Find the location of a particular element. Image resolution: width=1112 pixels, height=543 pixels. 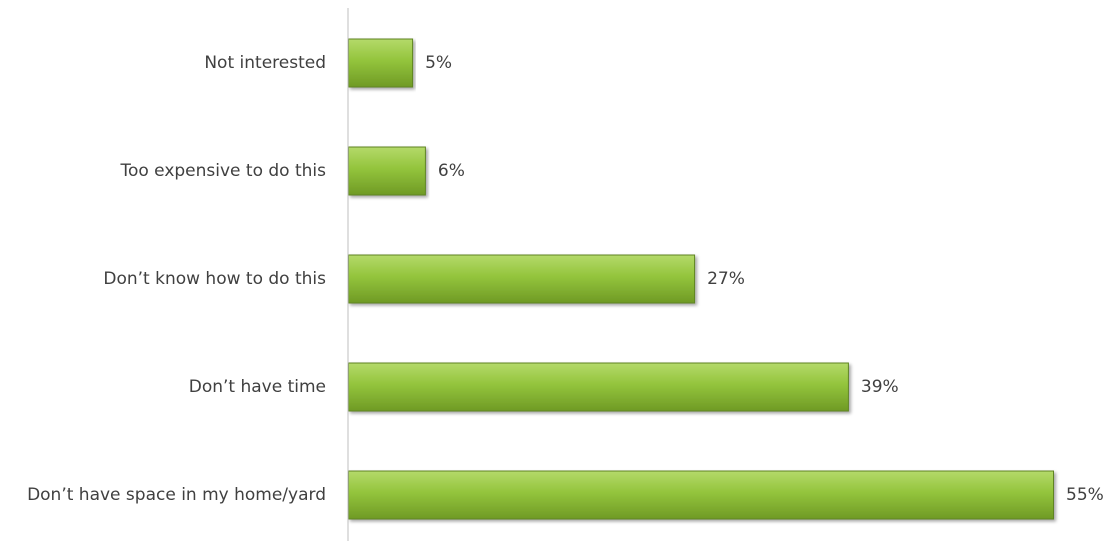

value-label-0: 5% is located at coordinates (438, 63).